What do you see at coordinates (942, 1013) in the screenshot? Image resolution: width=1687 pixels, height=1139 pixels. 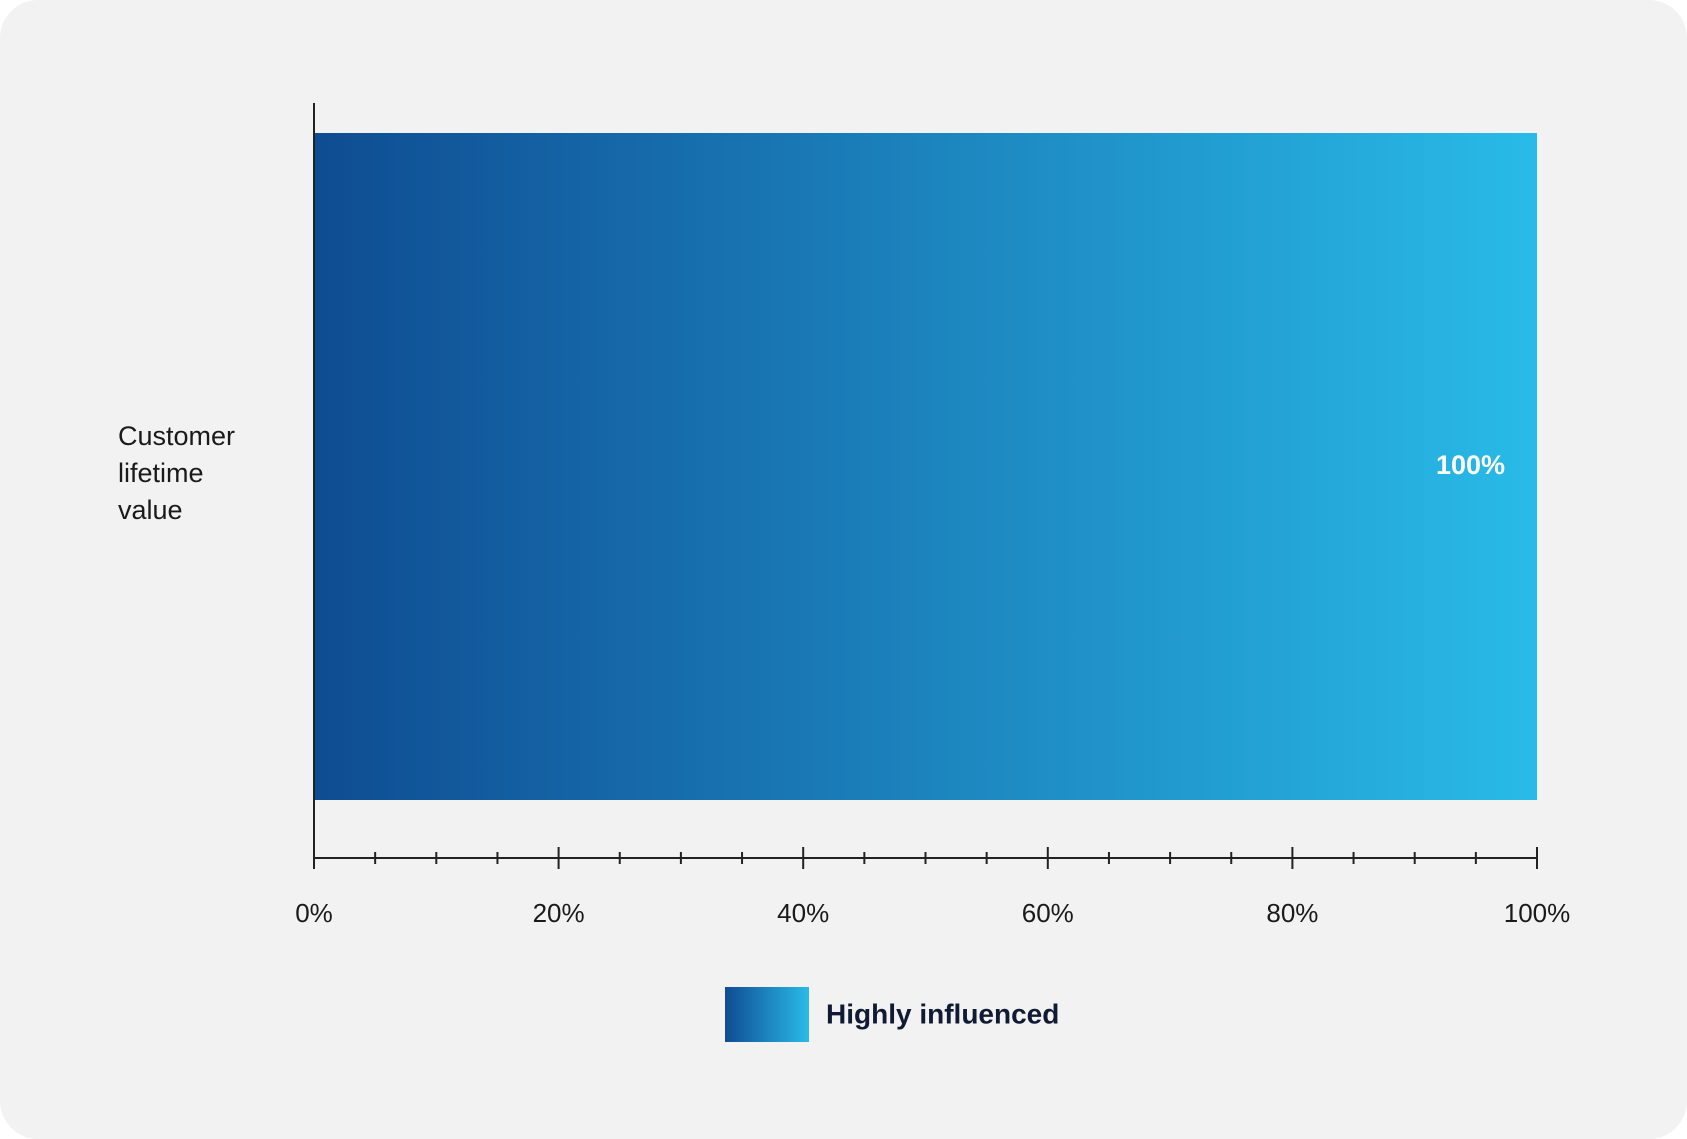 I see `legend-label: Highly influenced` at bounding box center [942, 1013].